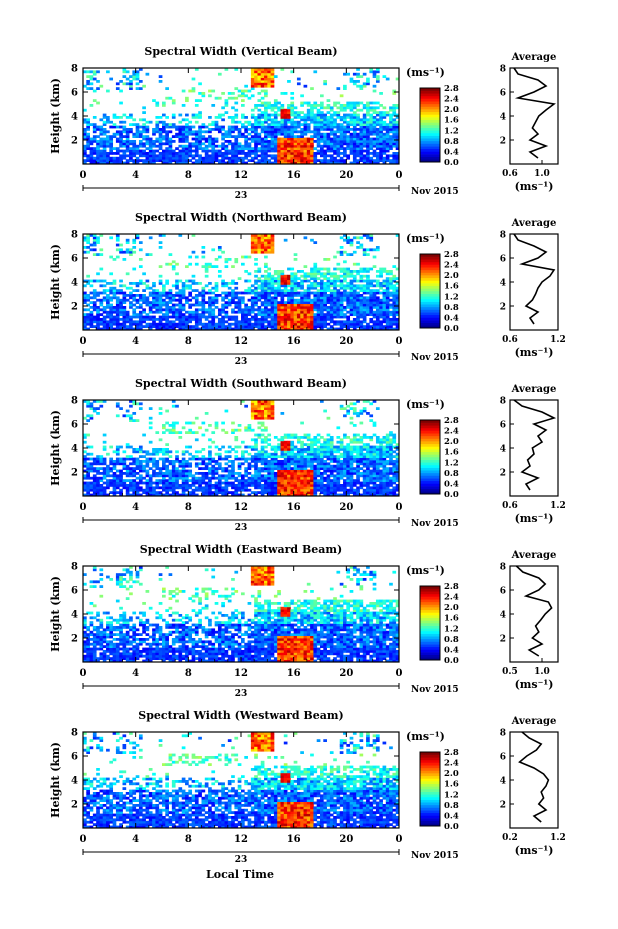 The height and width of the screenshot is (929, 618). Describe the element at coordinates (510, 506) in the screenshot. I see `avg-x-tick-label: 0.6` at that location.